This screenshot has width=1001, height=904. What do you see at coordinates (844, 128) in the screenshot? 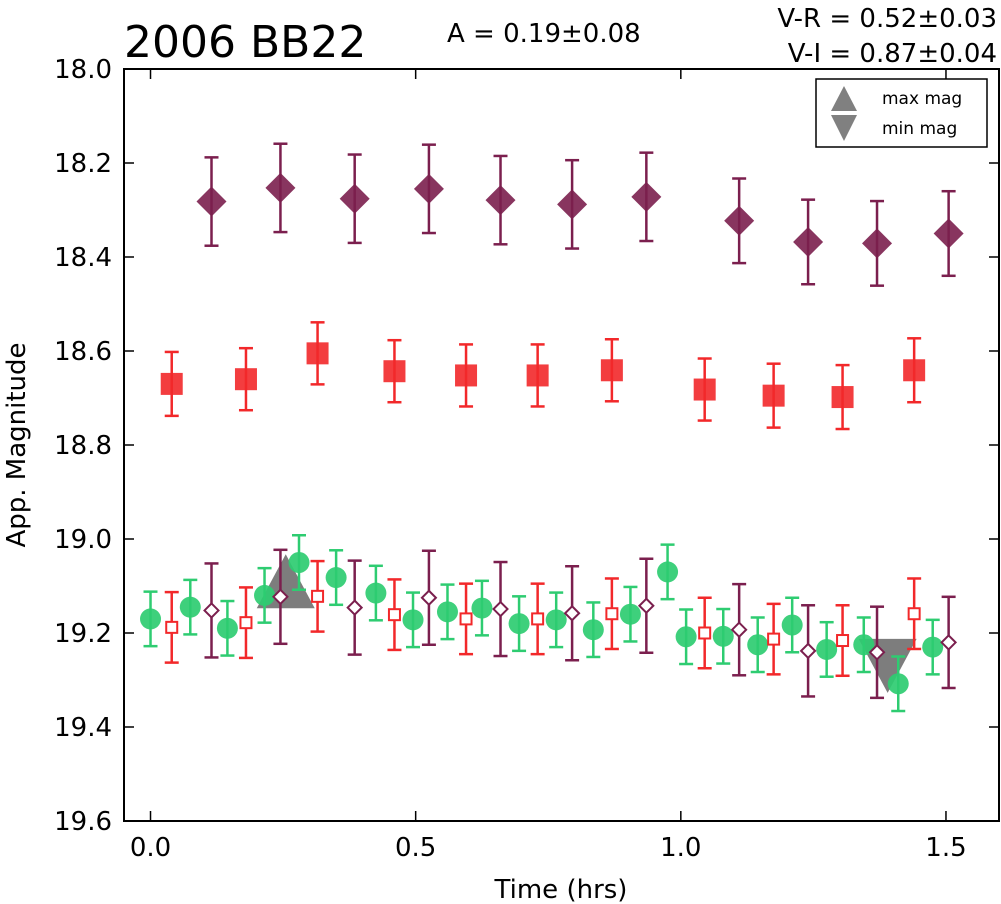
I see `legend-triangle-down-icon` at bounding box center [844, 128].